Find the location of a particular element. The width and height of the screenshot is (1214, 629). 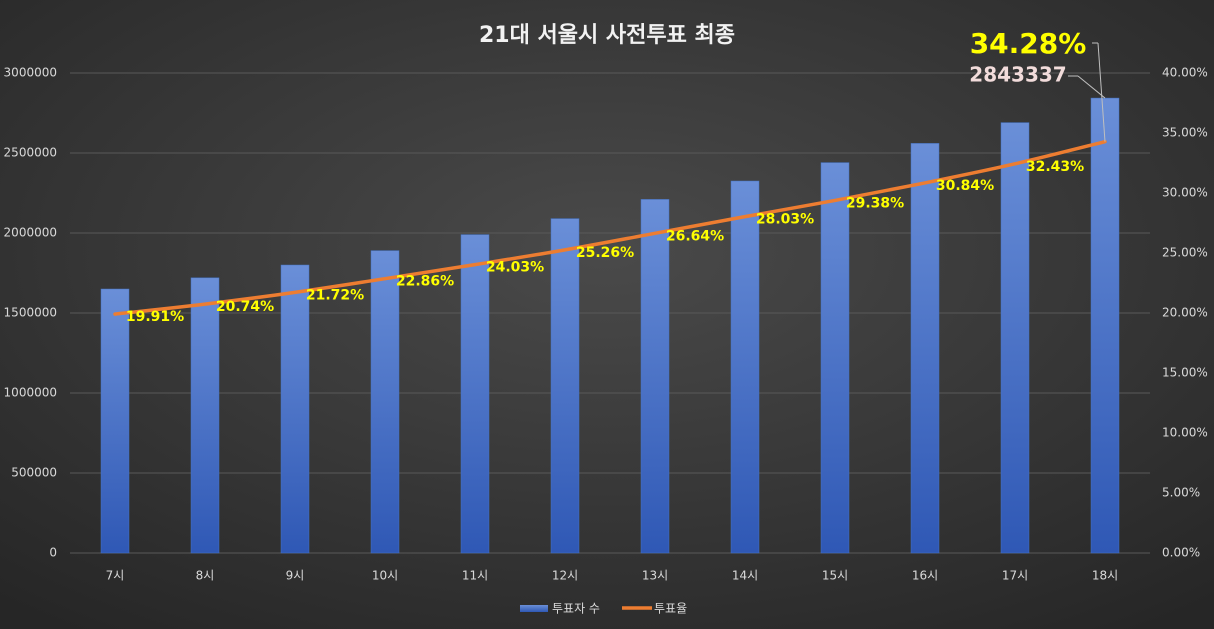

y2-tick-label: 0.00% is located at coordinates (1181, 553).